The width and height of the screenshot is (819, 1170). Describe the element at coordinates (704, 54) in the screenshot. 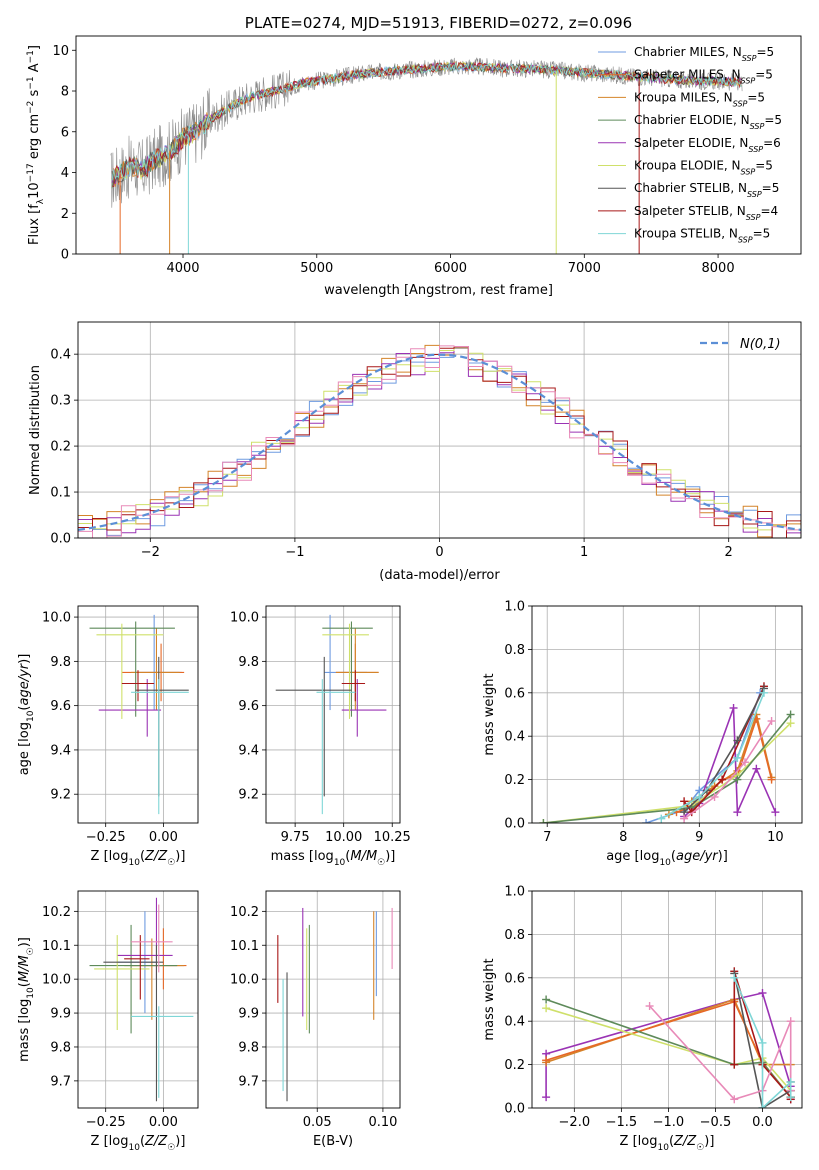

I see `legend-entry: Chabrier MILES, NSSP=5` at that location.